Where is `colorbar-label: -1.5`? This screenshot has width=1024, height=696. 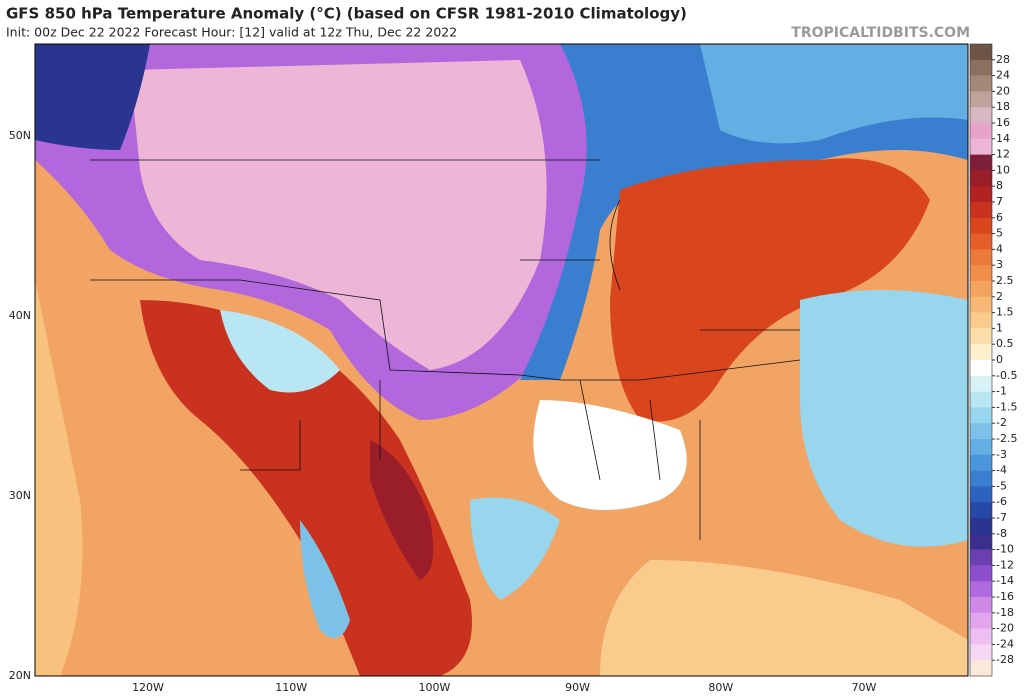 colorbar-label: -1.5 is located at coordinates (1006, 406).